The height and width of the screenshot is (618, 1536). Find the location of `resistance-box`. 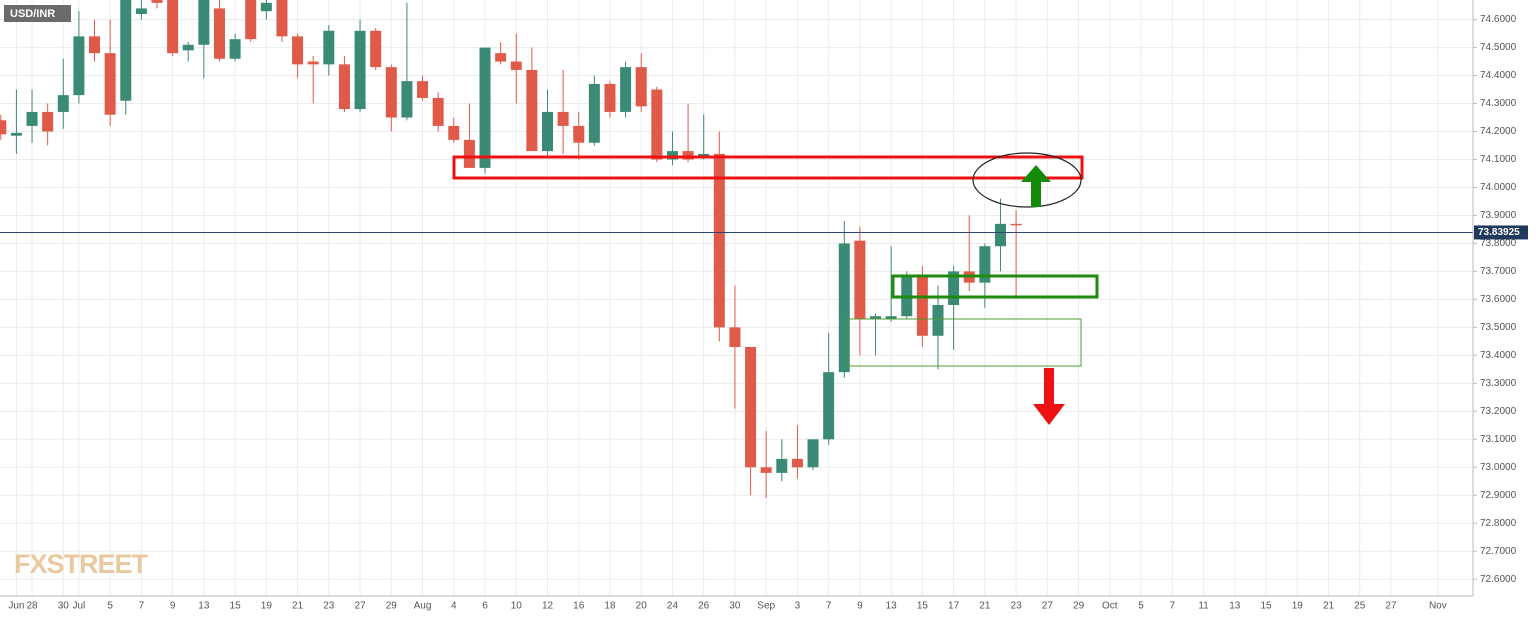

resistance-box is located at coordinates (768, 167).